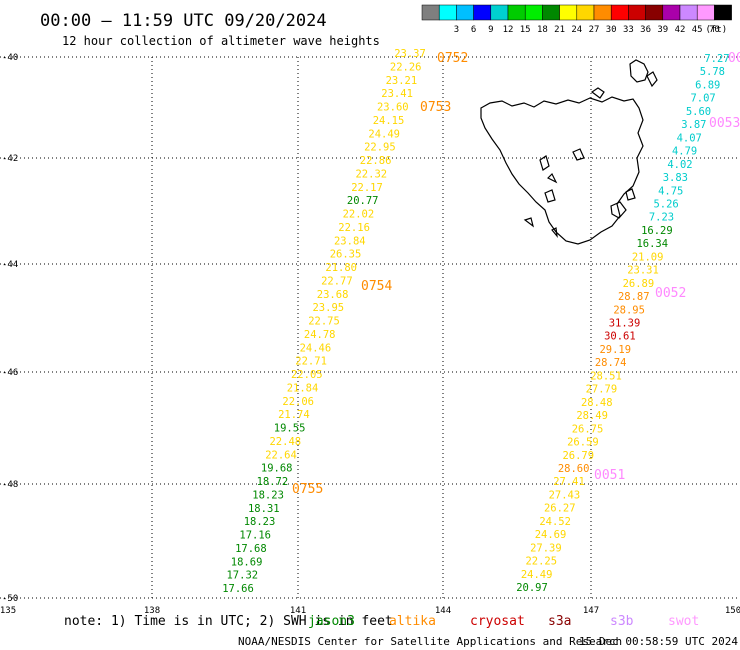  Describe the element at coordinates (615, 350) in the screenshot. I see `wave-height-label: 29.19` at that location.